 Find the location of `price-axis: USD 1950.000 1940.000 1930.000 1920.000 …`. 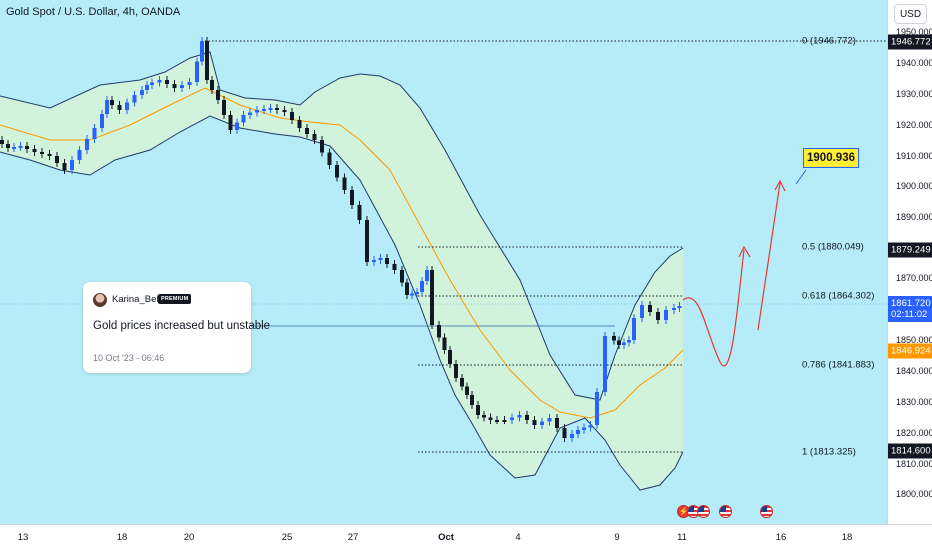

price-axis: USD 1950.000 1940.000 1930.000 1920.000 … is located at coordinates (909, 262).